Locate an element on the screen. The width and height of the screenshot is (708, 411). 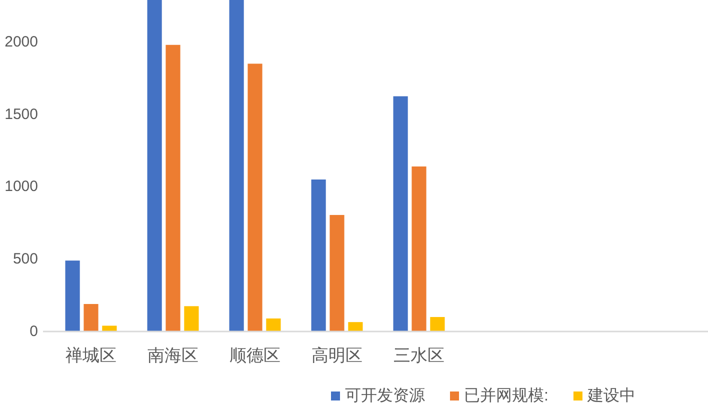
y-tick-label: 500 is located at coordinates (25, 259).